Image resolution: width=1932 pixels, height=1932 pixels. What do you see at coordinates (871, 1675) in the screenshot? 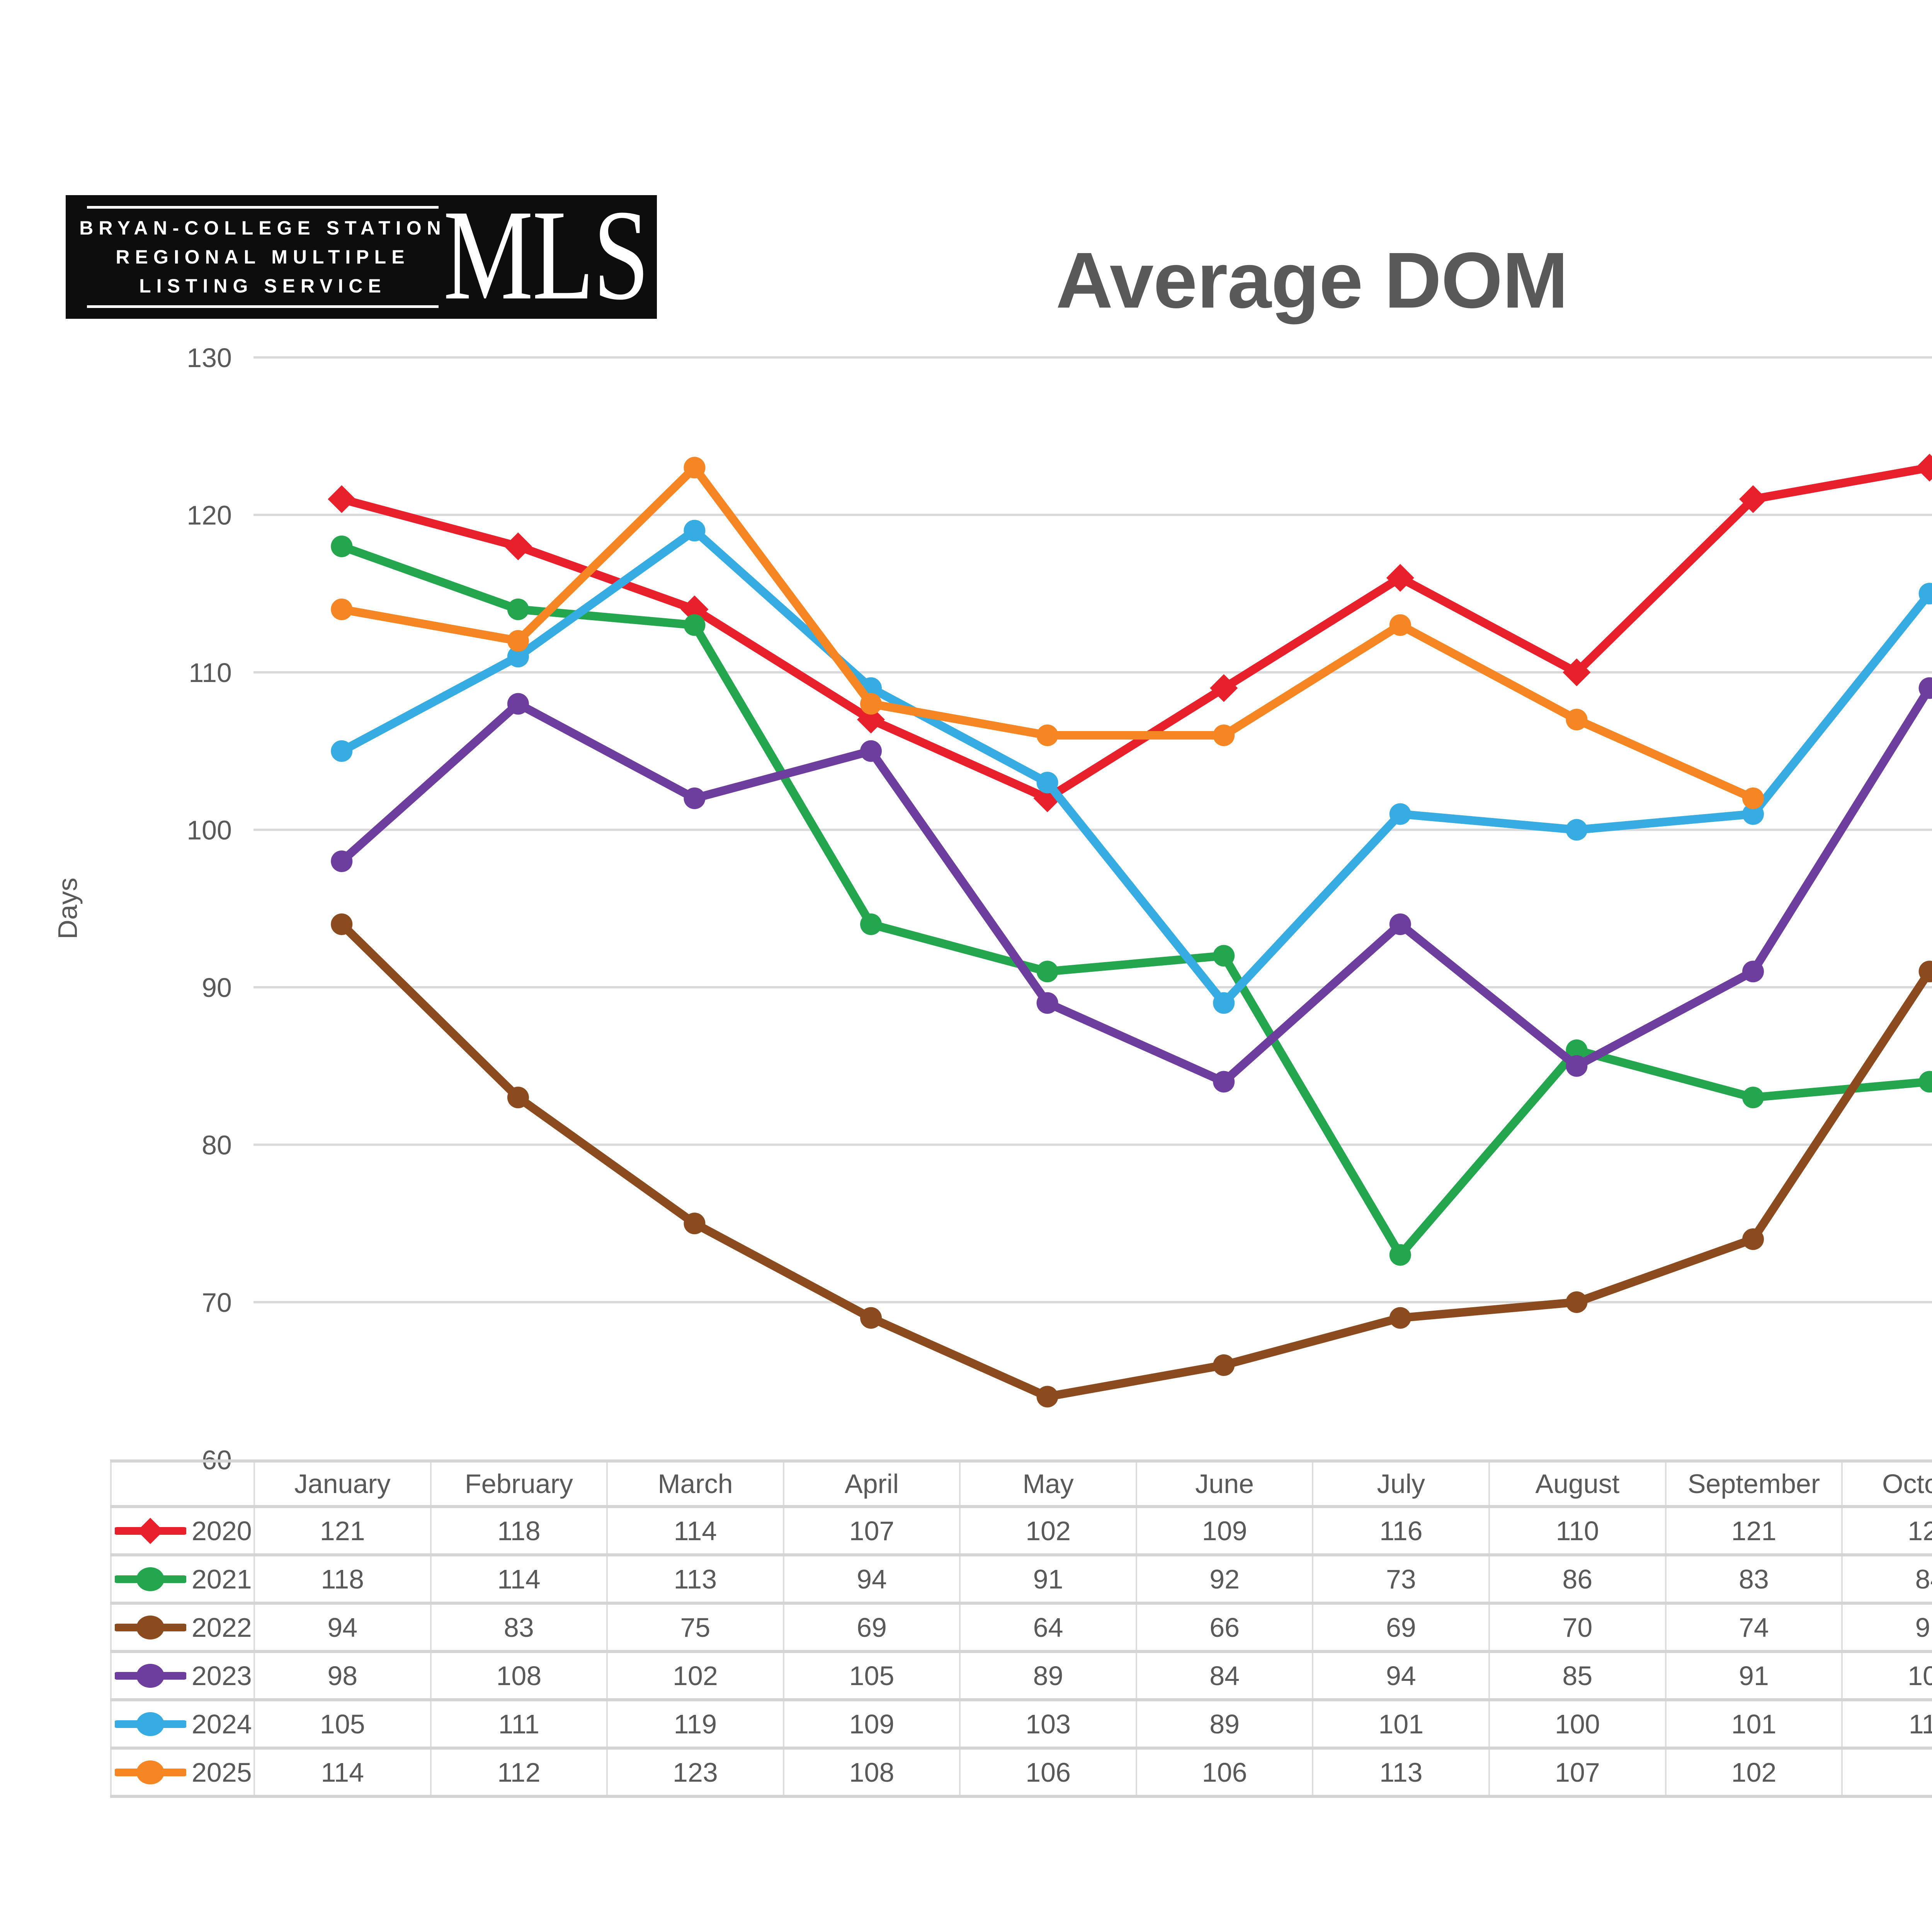
I see `cell-2023-april: 105` at bounding box center [871, 1675].